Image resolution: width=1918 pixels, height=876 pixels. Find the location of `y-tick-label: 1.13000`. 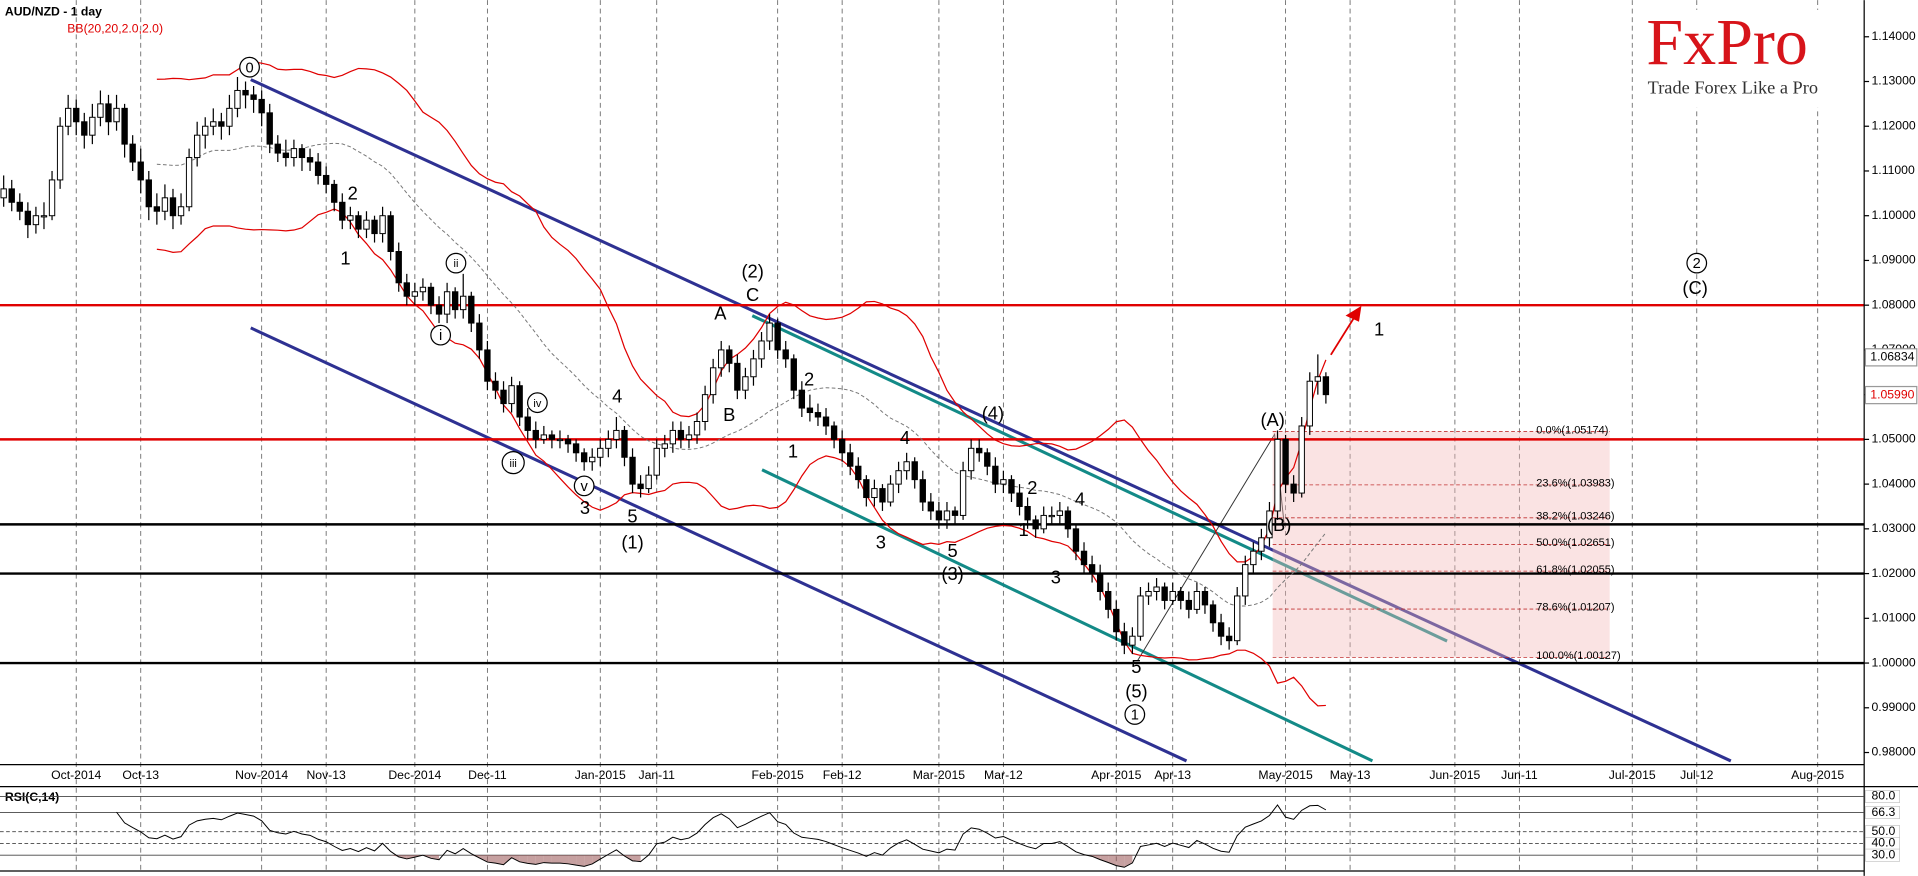

y-tick-label: 1.13000 is located at coordinates (1894, 81).